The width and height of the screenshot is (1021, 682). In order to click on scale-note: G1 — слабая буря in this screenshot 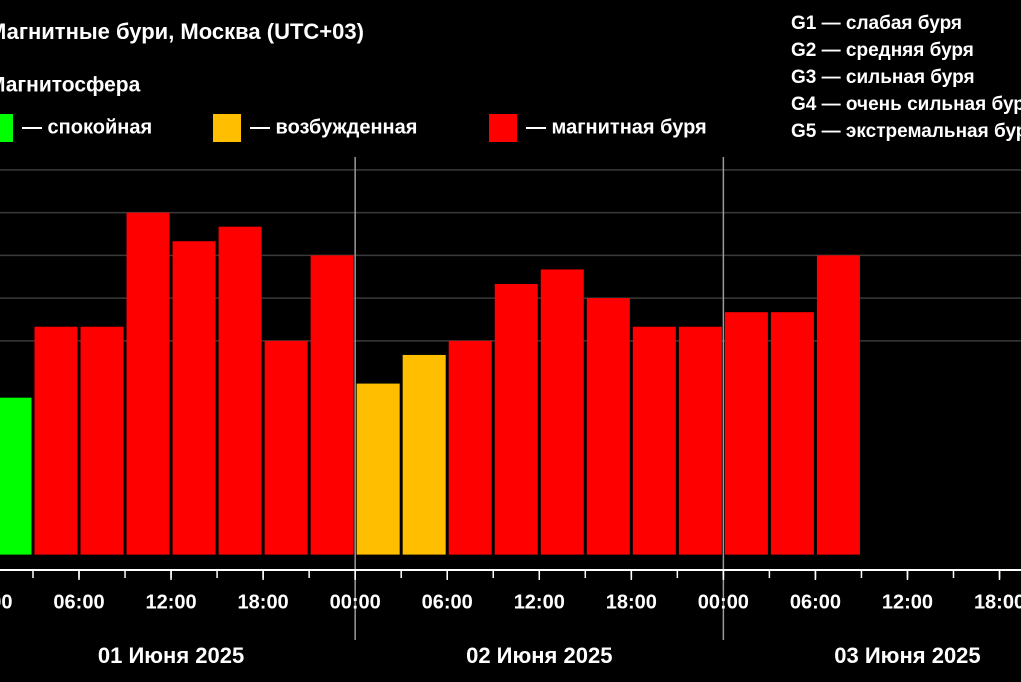, I will do `click(876, 23)`.